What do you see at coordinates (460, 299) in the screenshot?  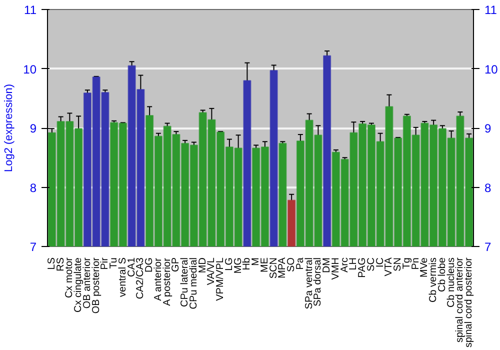 I see `x-tick-label: spinal cord anterior` at bounding box center [460, 299].